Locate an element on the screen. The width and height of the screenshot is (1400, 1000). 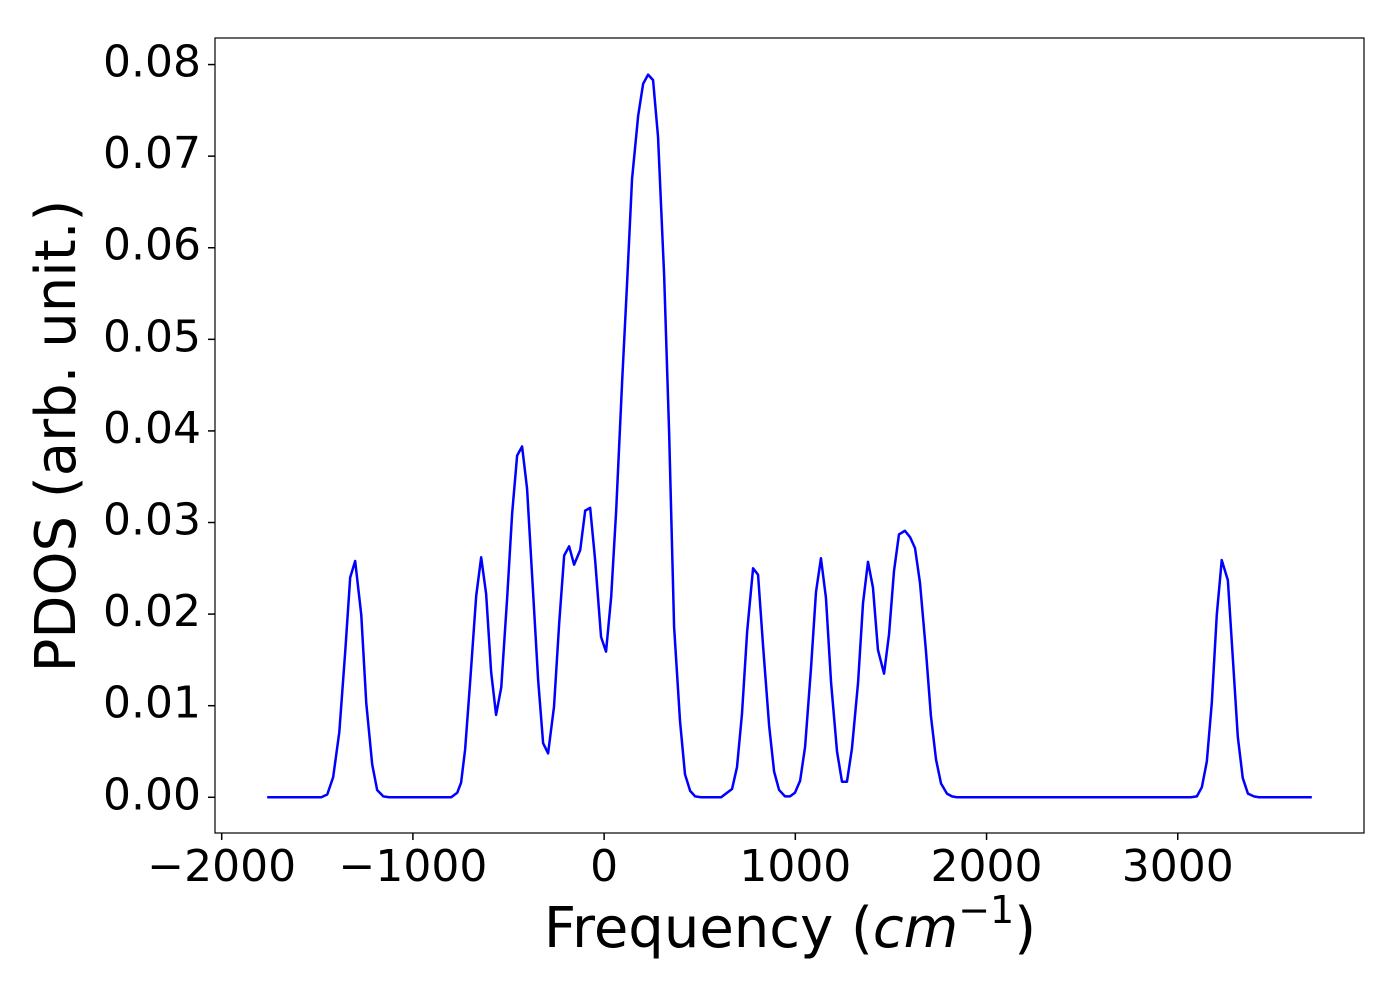
y-tick-label: 0.04 is located at coordinates (152, 428).